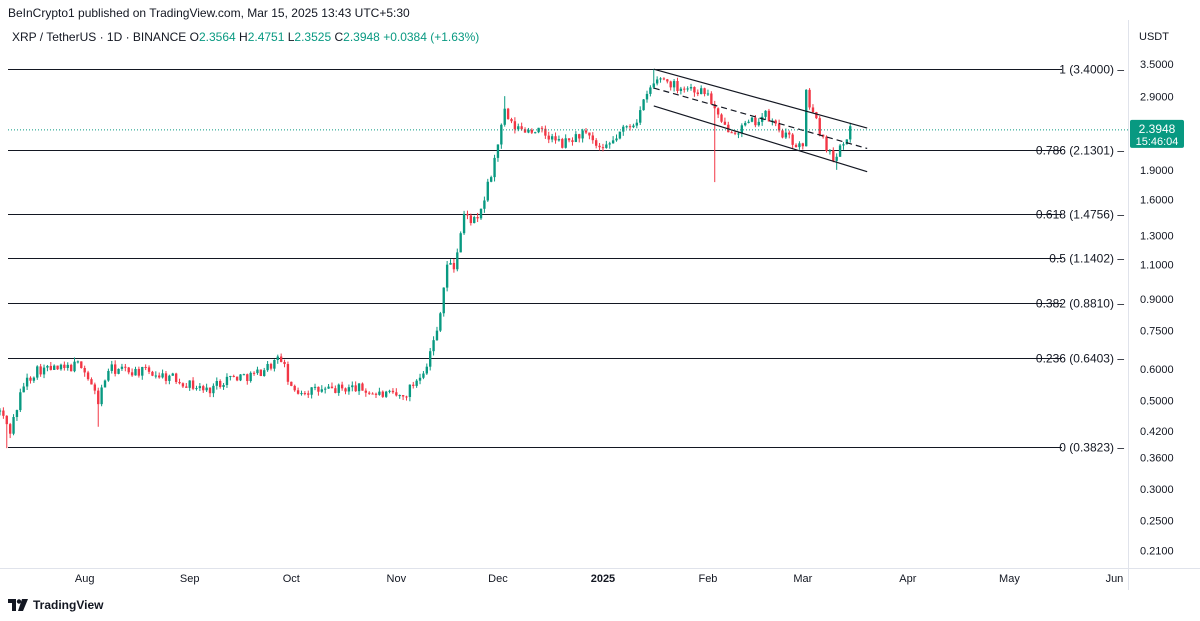 The image size is (1200, 621). Describe the element at coordinates (907, 579) in the screenshot. I see `x-tick-label-8: Apr` at that location.